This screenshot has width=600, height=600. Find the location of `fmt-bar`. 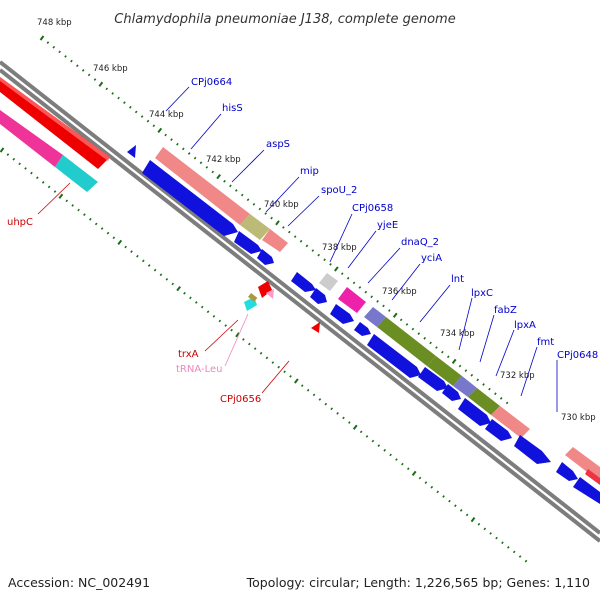

fmt-bar is located at coordinates (510, 422).